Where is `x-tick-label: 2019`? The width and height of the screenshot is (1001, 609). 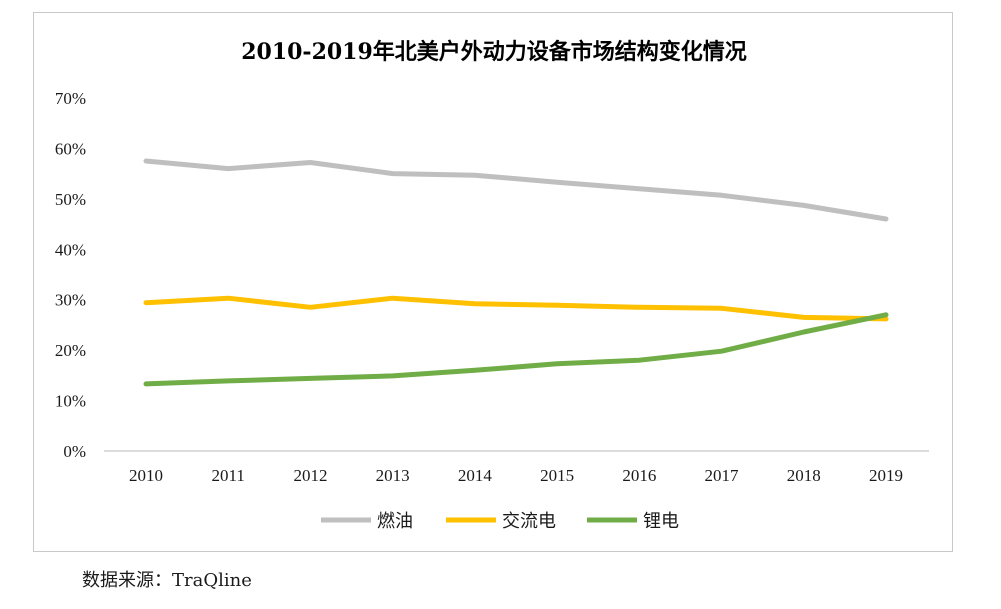
x-tick-label: 2019 is located at coordinates (886, 475).